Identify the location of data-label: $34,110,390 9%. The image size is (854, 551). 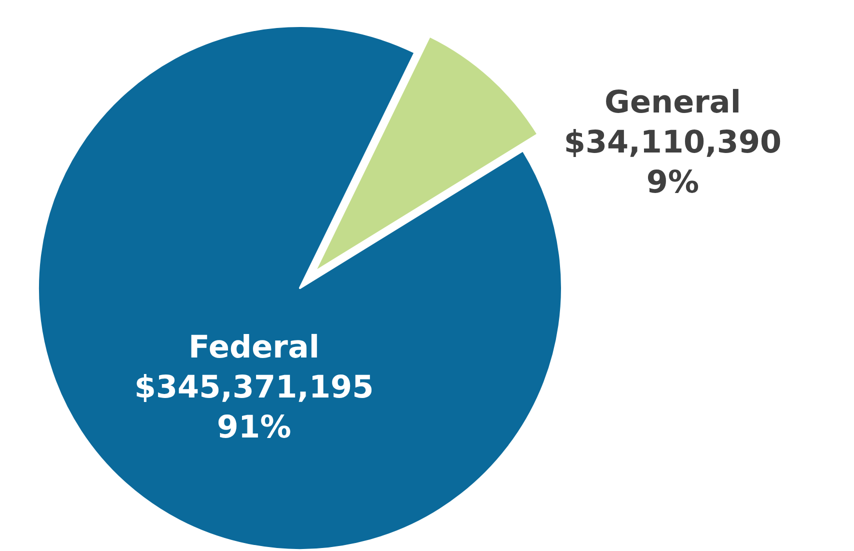
(673, 162).